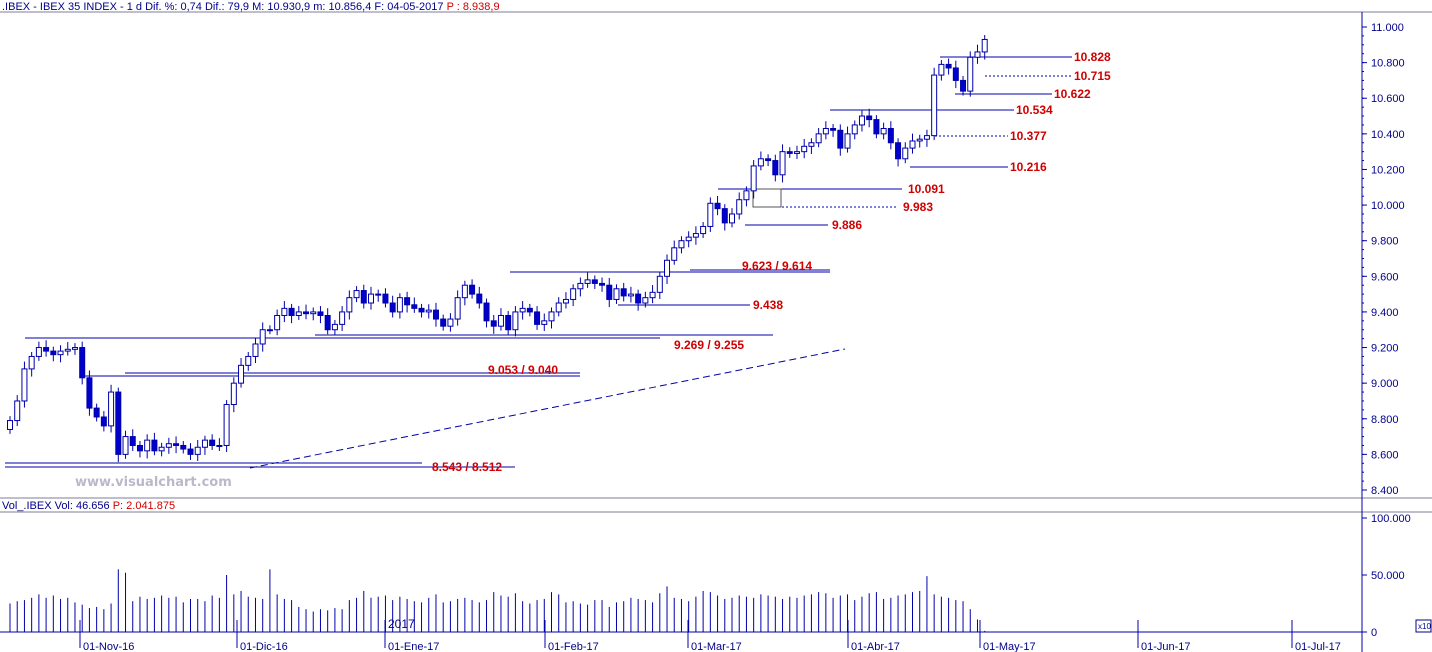 This screenshot has width=1432, height=652. Describe the element at coordinates (1092, 57) in the screenshot. I see `level-label: 10.828` at that location.